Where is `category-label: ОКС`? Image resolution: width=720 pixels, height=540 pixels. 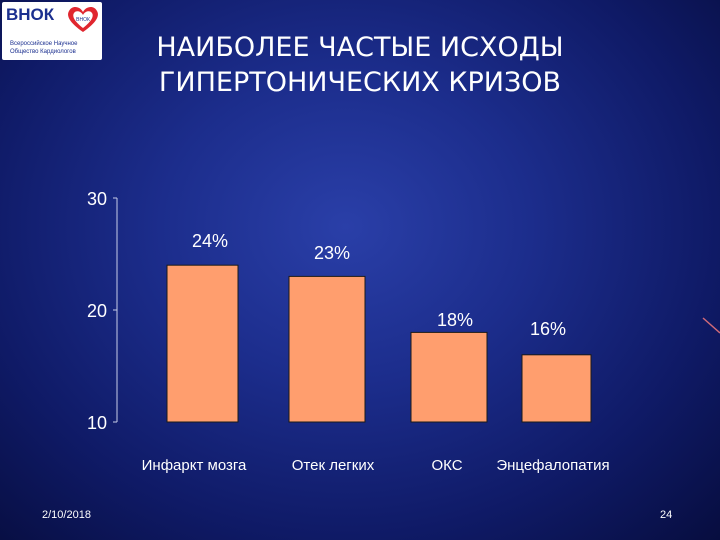 category-label: ОКС is located at coordinates (446, 465).